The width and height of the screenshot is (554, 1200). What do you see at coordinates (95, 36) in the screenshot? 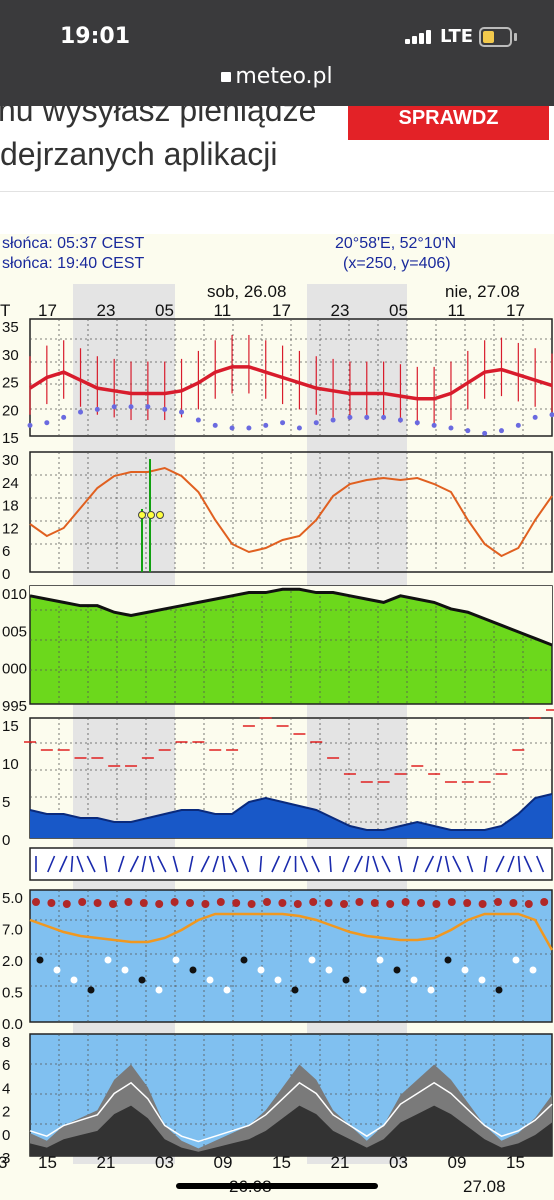
I see `status-time: 19:01` at bounding box center [95, 36].